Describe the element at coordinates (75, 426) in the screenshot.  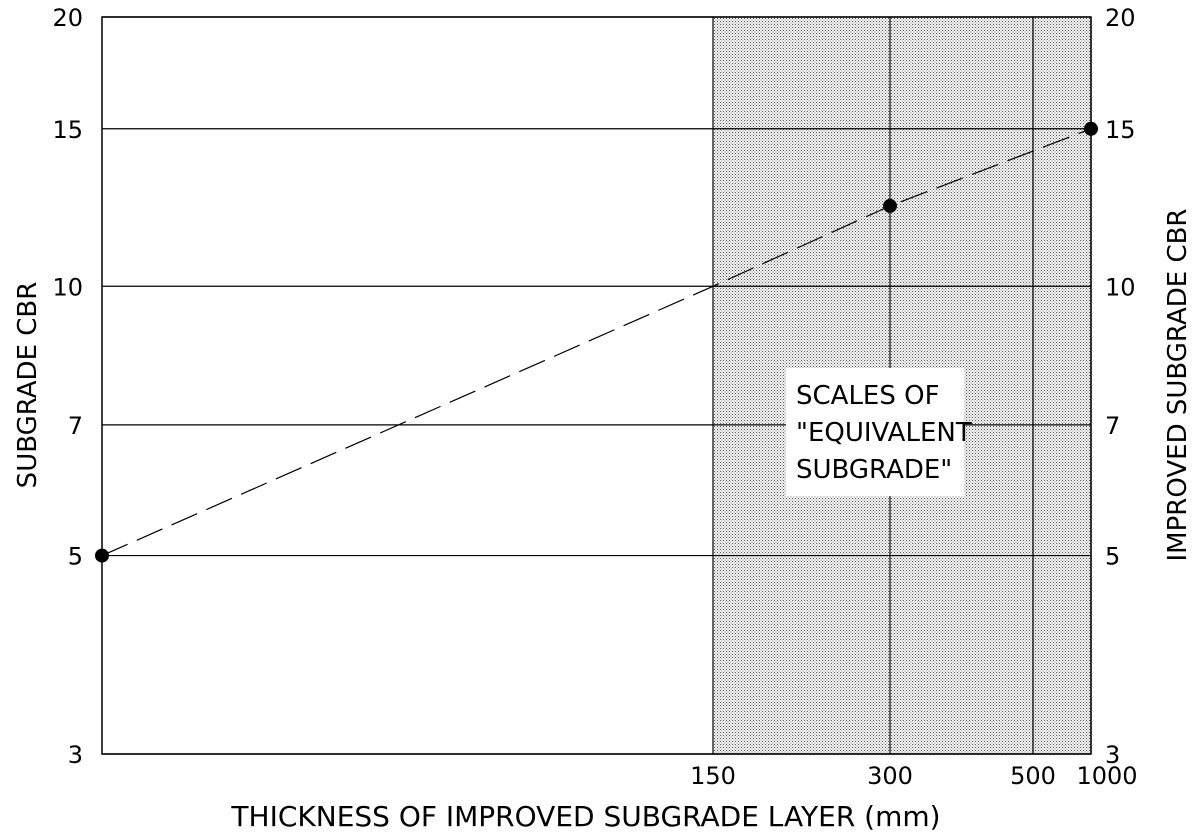
I see `y-left-tick-label: 7` at that location.